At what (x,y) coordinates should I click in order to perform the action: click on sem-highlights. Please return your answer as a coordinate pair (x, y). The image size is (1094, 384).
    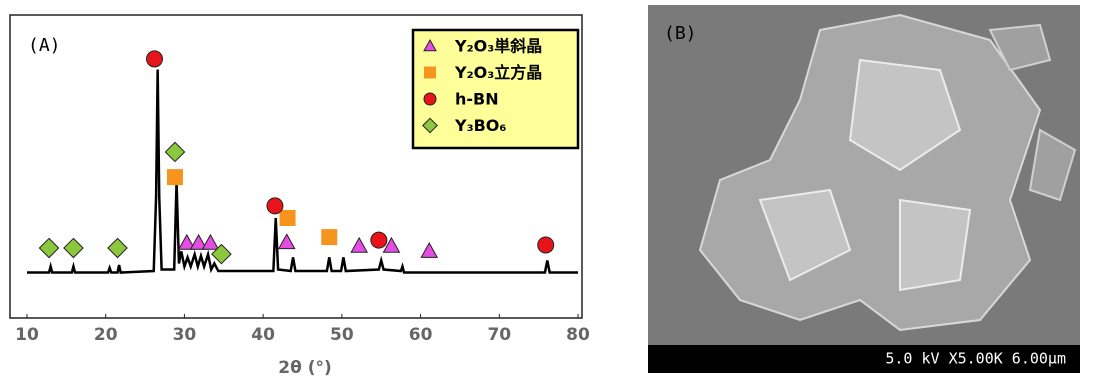
    Looking at the image, I should click on (865, 175).